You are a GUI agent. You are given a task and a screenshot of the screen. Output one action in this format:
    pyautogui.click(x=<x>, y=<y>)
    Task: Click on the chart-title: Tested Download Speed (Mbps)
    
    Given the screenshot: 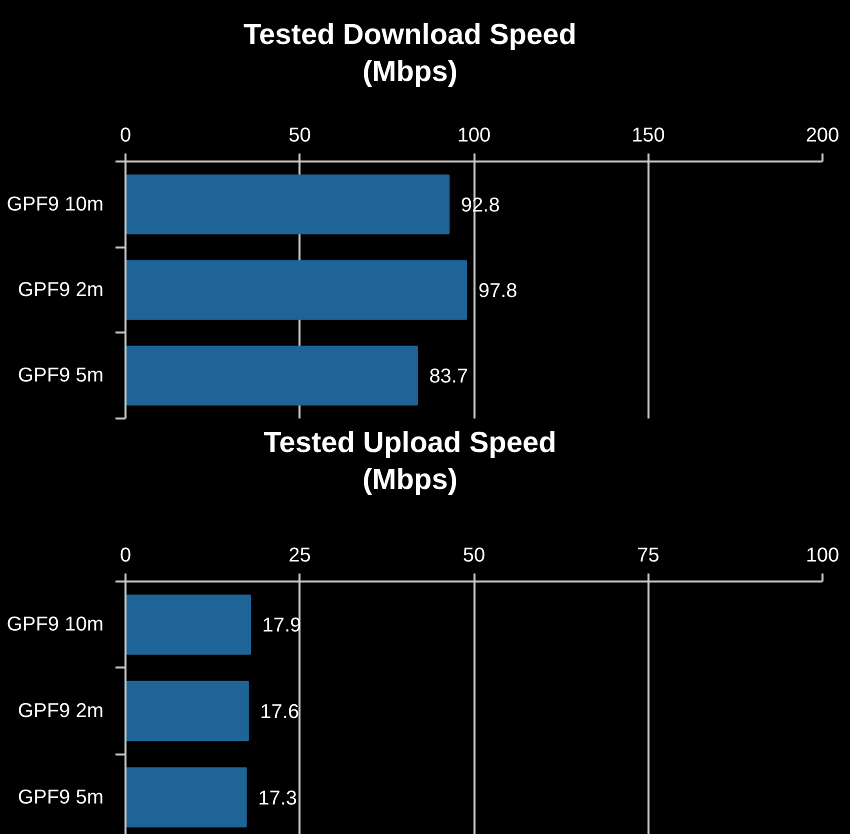 What is the action you would take?
    pyautogui.click(x=409, y=54)
    